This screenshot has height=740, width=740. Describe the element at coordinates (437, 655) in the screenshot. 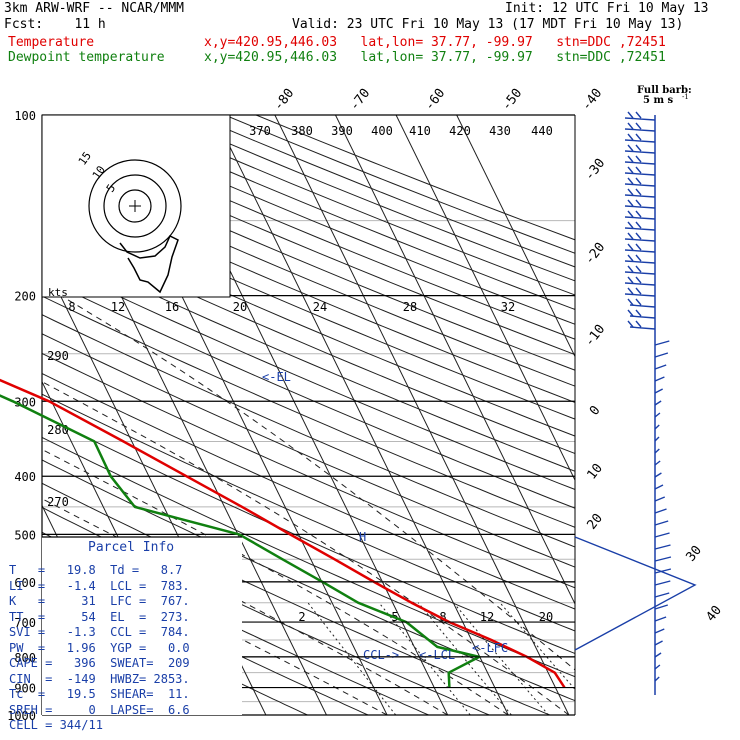

I see `lcl-marker: <-LCL` at that location.